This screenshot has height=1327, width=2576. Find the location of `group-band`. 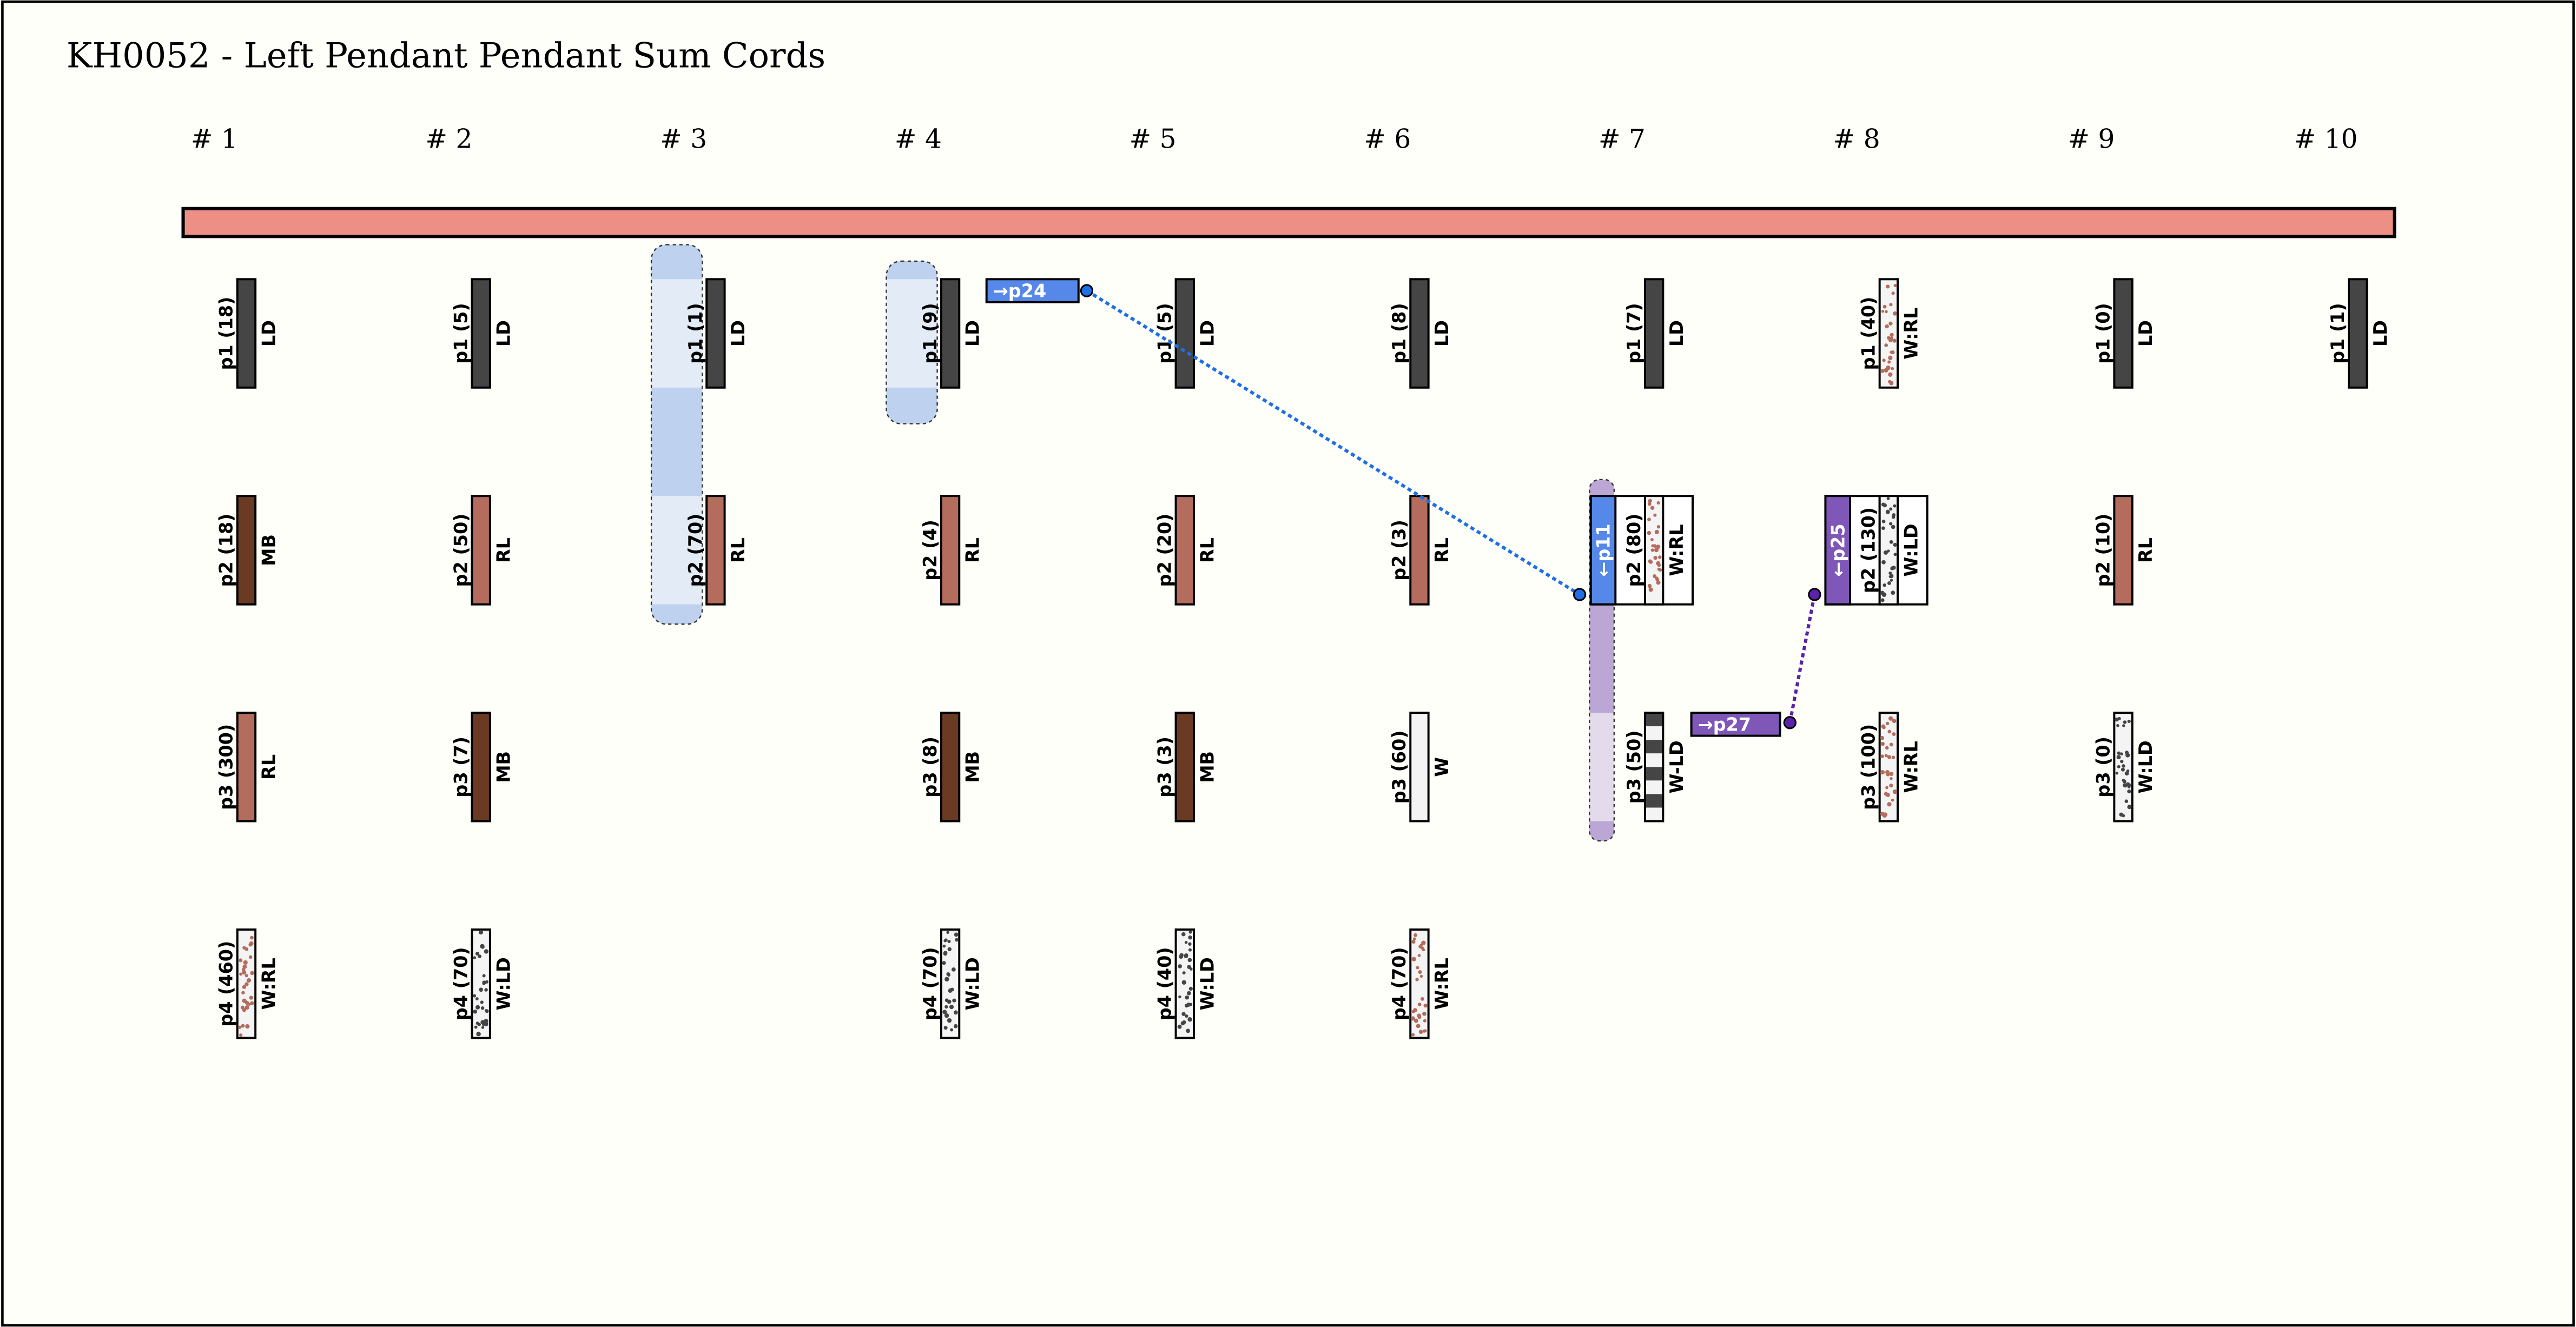

group-band is located at coordinates (911, 333).